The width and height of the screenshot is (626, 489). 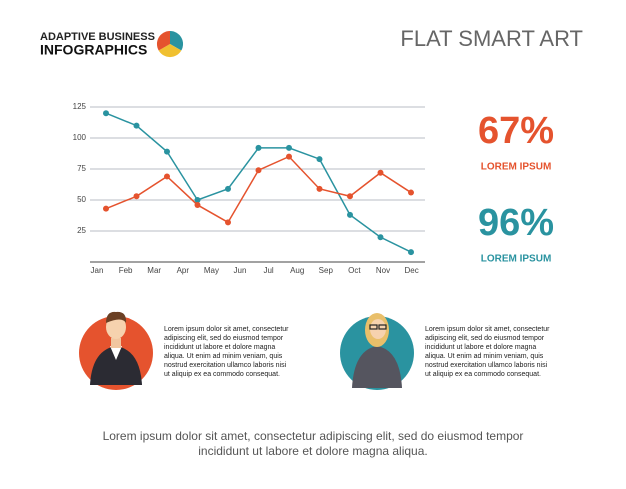 I want to click on stat-value: 67%, so click(x=516, y=131).